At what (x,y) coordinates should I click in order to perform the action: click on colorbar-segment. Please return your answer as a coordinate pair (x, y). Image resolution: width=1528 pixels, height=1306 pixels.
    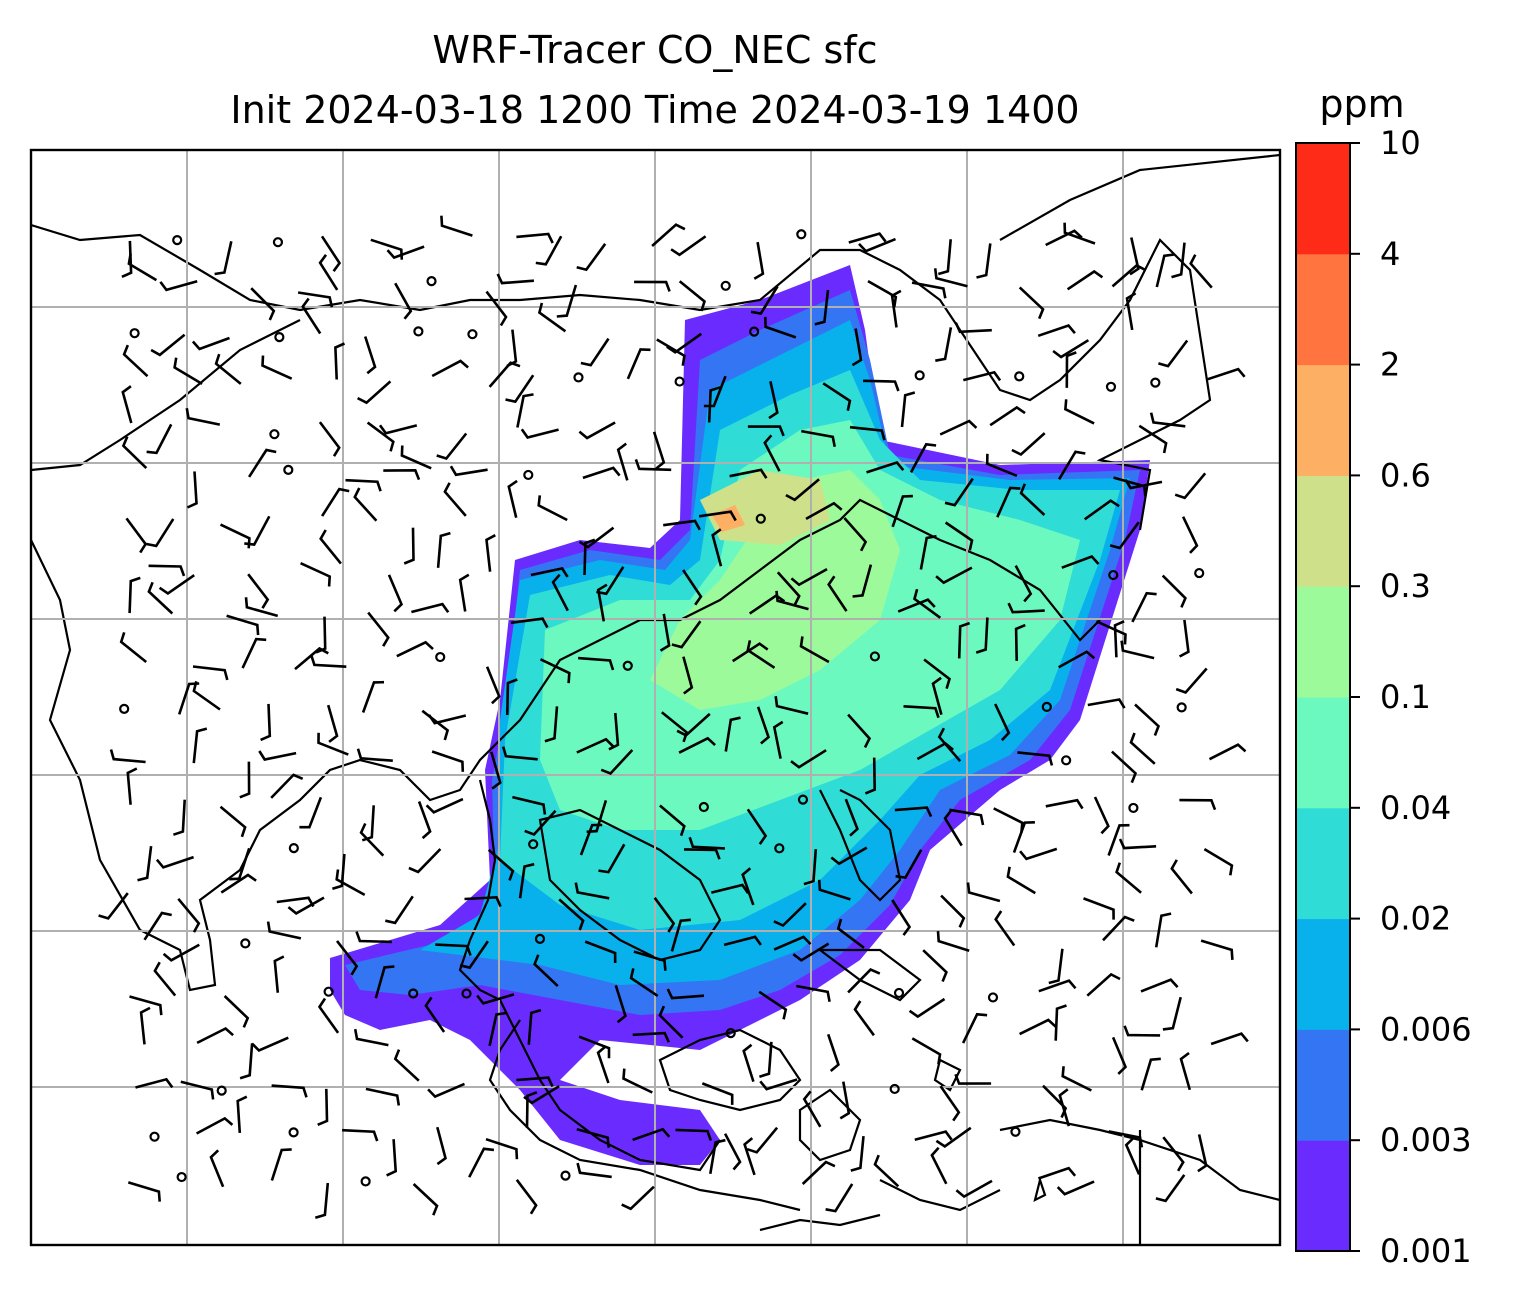
    Looking at the image, I should click on (1323, 753).